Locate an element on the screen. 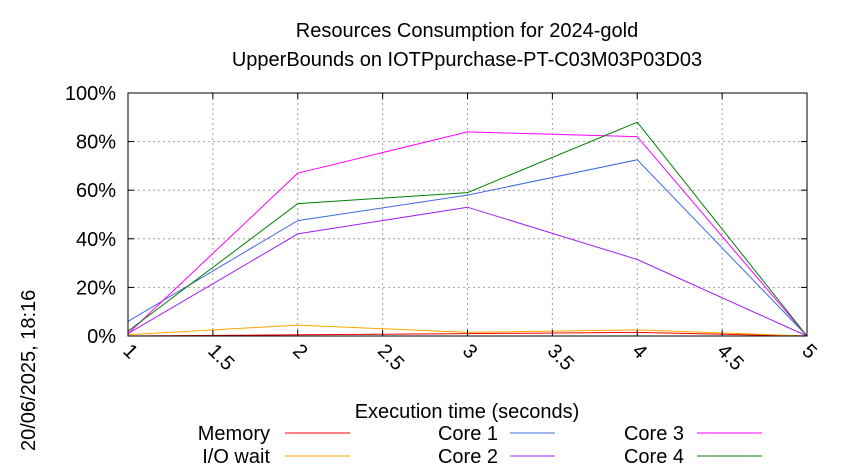 The width and height of the screenshot is (850, 475). x-tick-label: 1.5 is located at coordinates (220, 357).